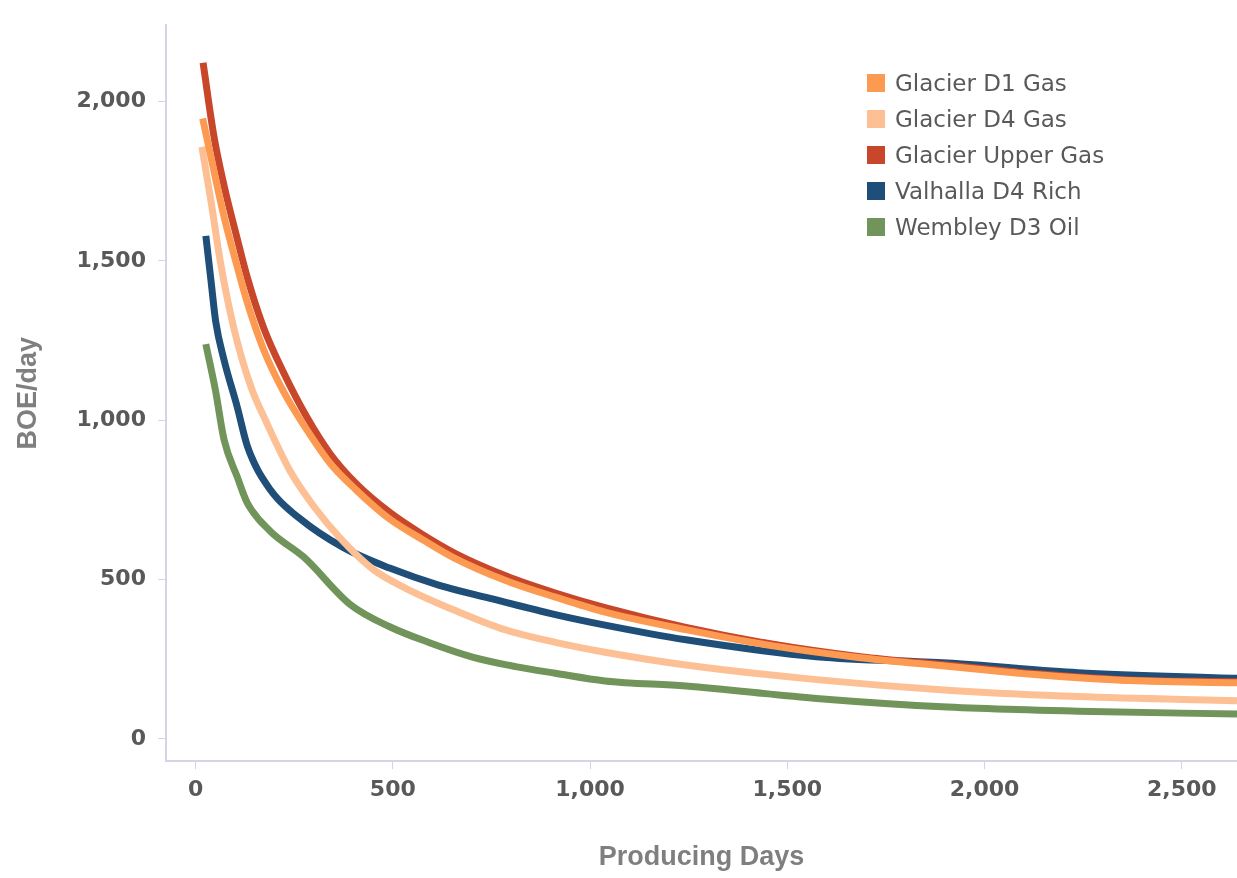 The width and height of the screenshot is (1237, 878). I want to click on legend-label: Valhalla D4 Rich, so click(988, 191).